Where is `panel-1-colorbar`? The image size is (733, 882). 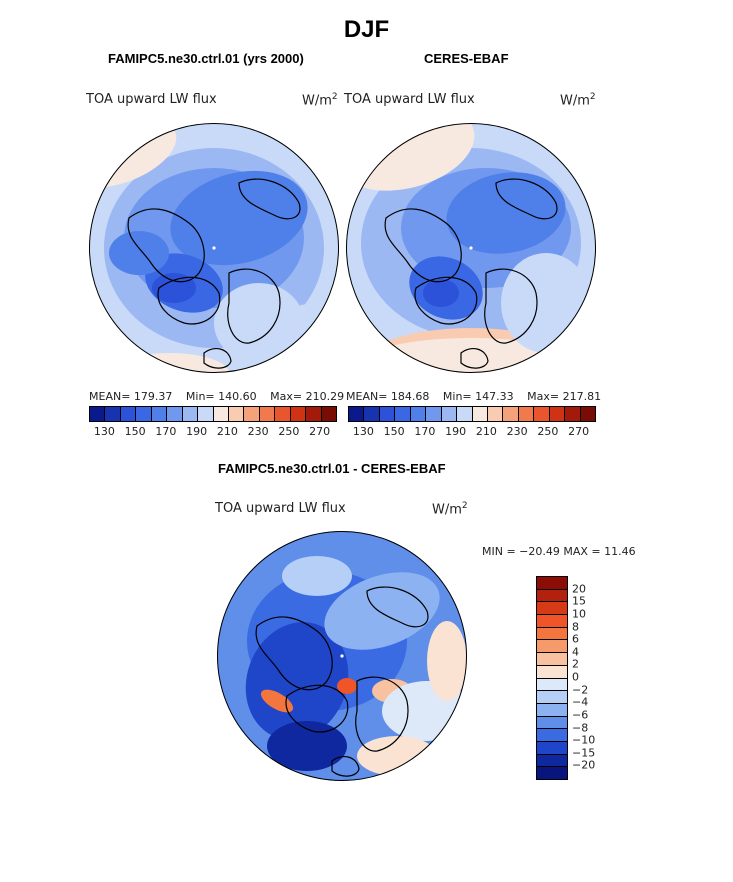 panel-1-colorbar is located at coordinates (213, 414).